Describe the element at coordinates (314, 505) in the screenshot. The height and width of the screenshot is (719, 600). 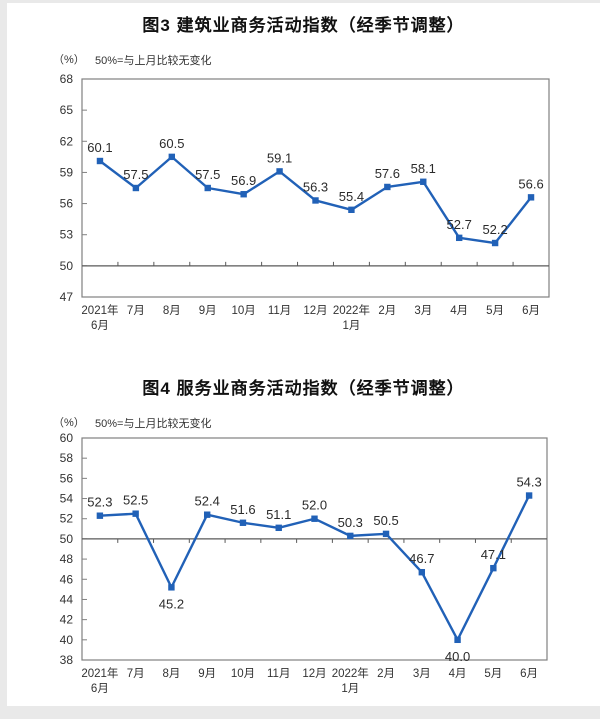
I see `svg-text: 52.0` at that location.